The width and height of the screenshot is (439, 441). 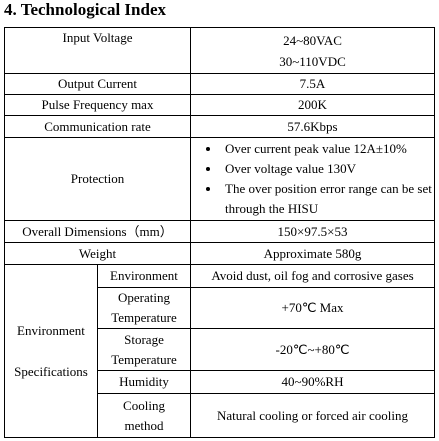 I want to click on value-cell: -20℃~+80℃, so click(x=312, y=349).